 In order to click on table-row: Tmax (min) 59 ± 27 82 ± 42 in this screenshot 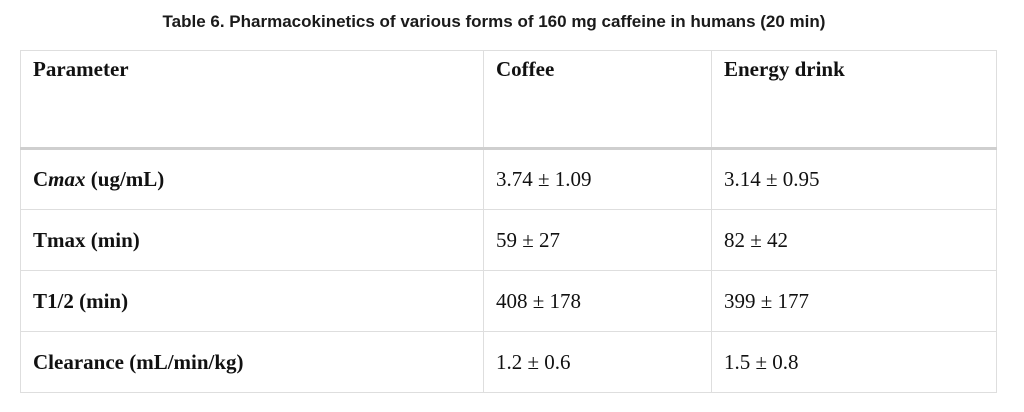, I will do `click(508, 240)`.